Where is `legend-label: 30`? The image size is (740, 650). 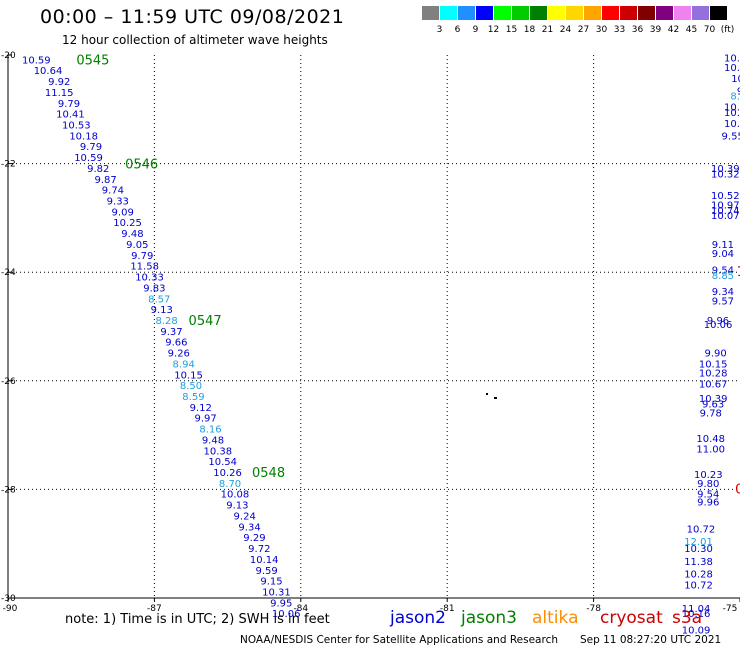
legend-label: 30 is located at coordinates (601, 30).